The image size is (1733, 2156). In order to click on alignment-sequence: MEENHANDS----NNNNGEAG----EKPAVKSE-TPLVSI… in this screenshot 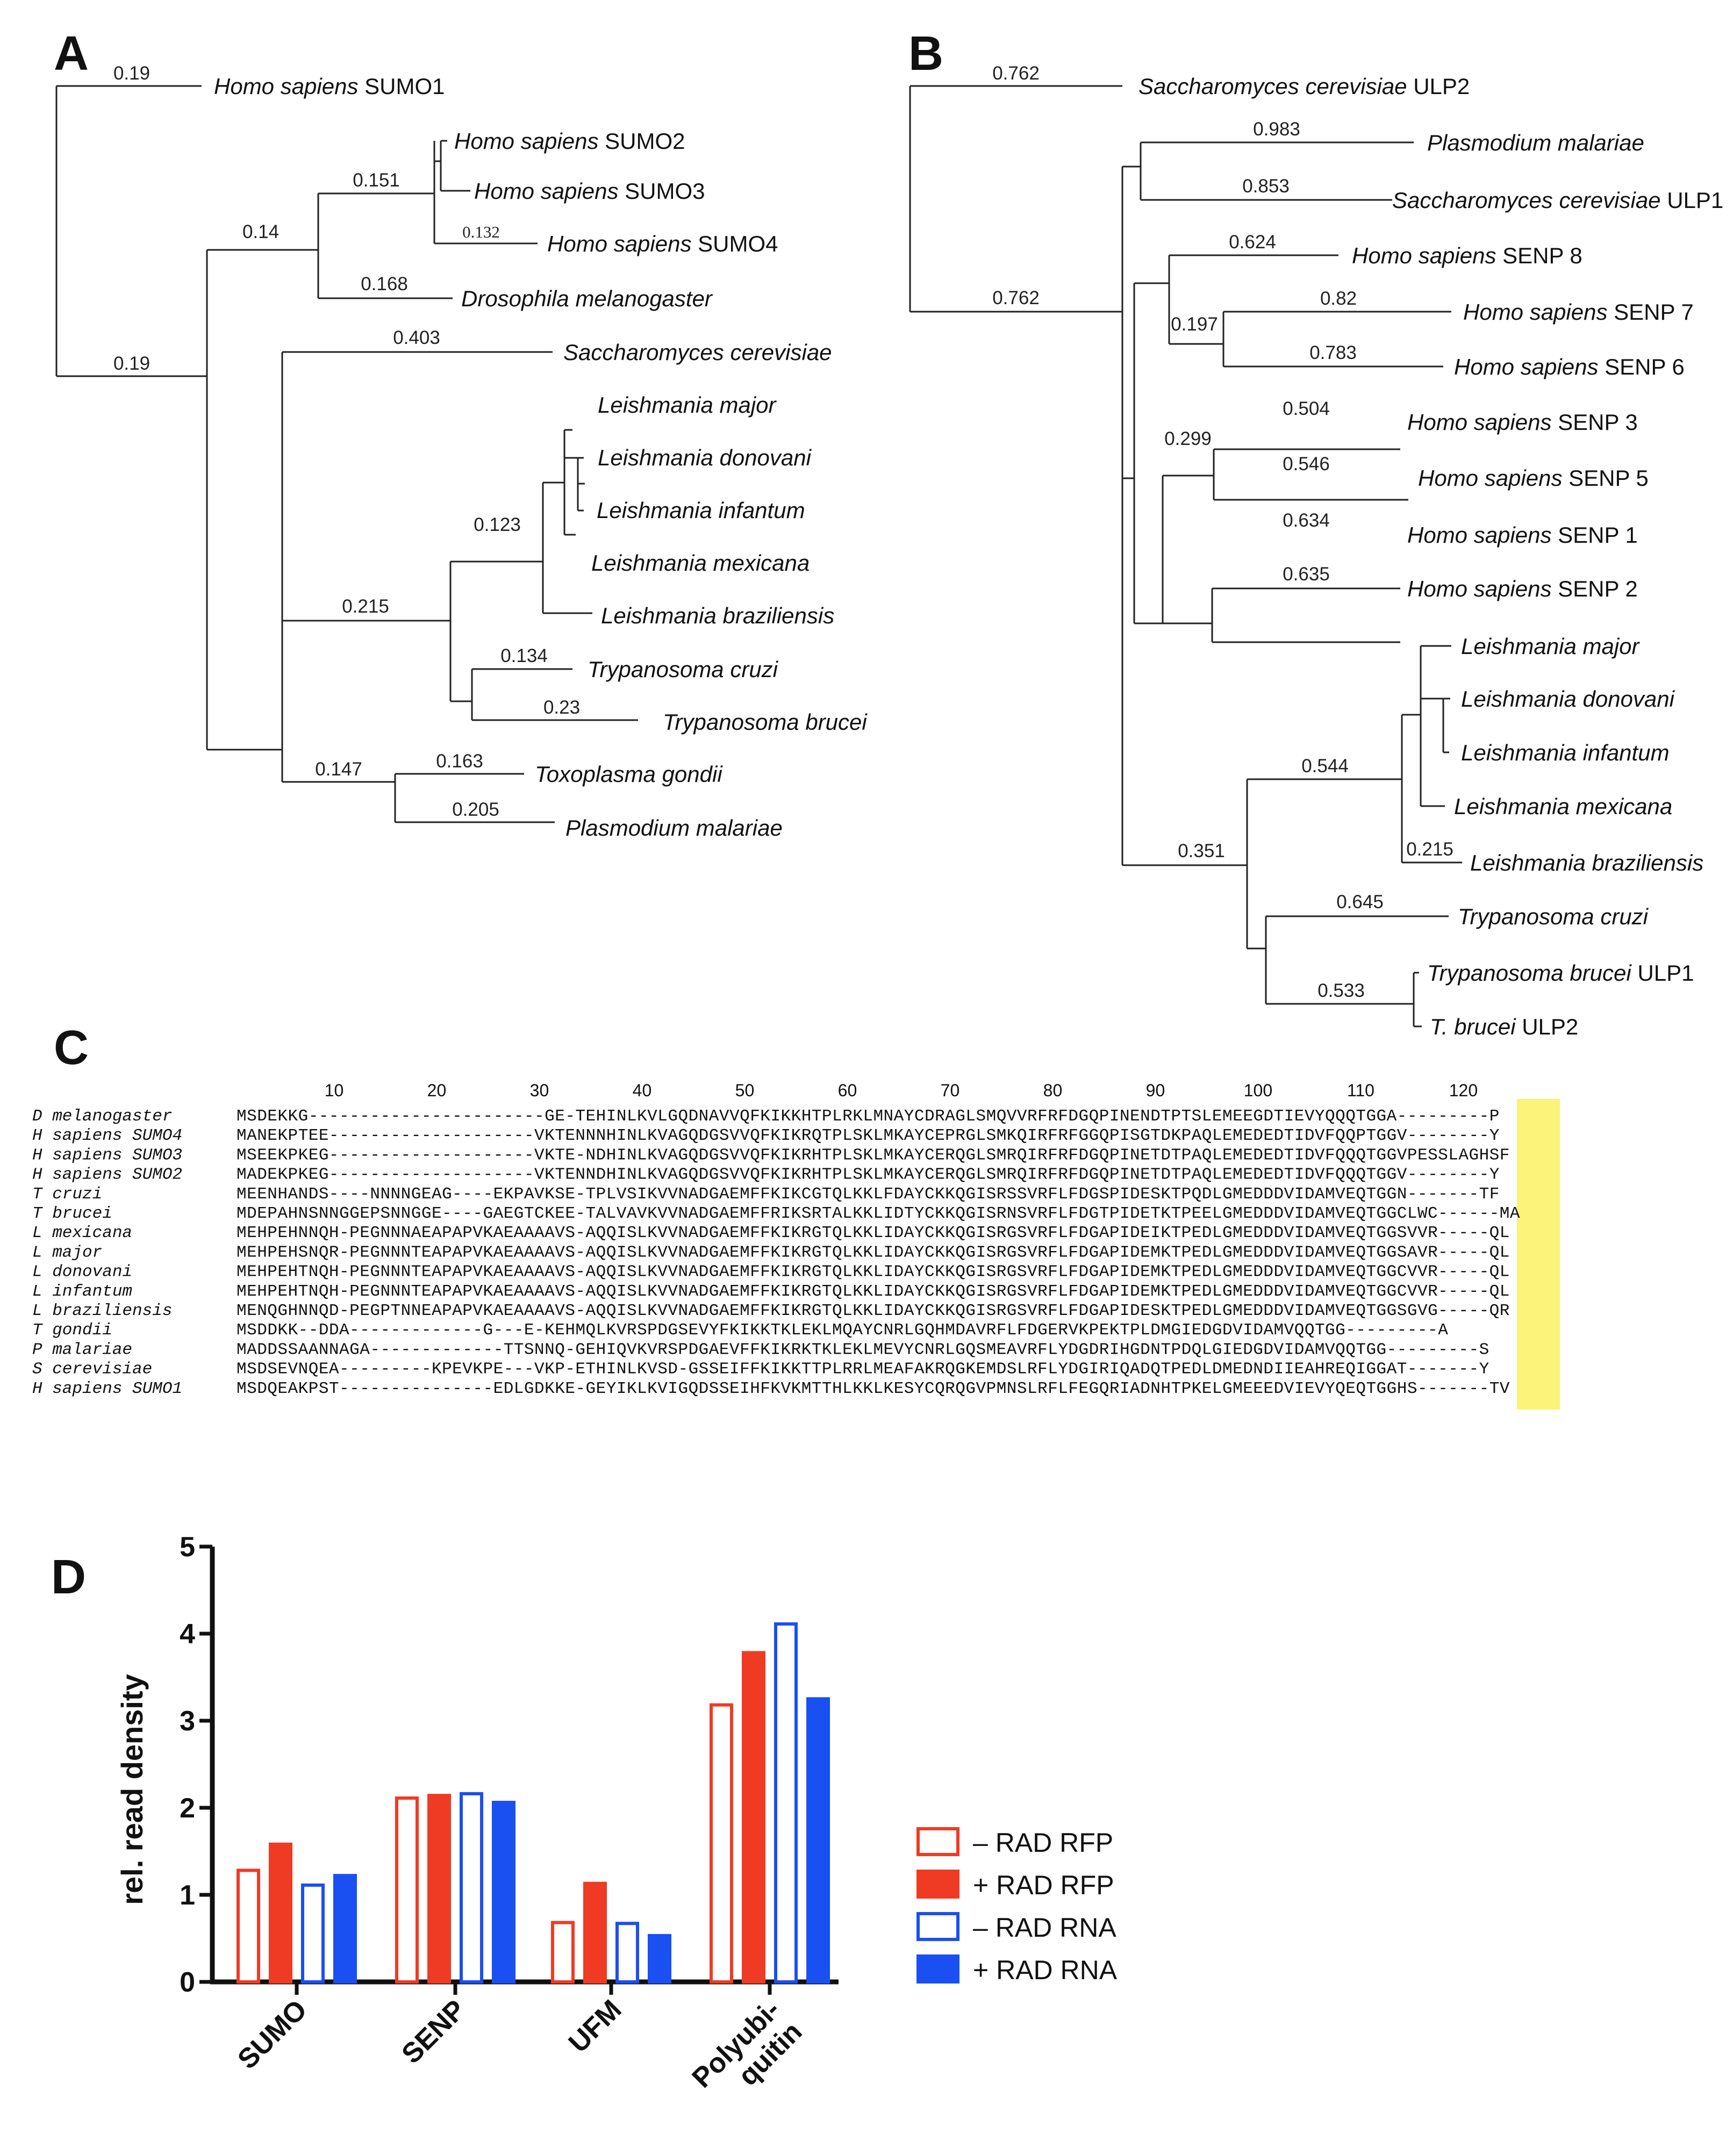, I will do `click(868, 1194)`.